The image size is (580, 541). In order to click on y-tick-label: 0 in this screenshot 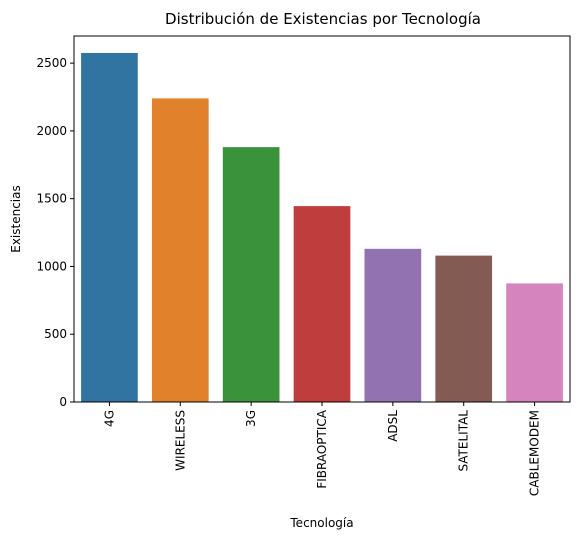, I will do `click(63, 402)`.